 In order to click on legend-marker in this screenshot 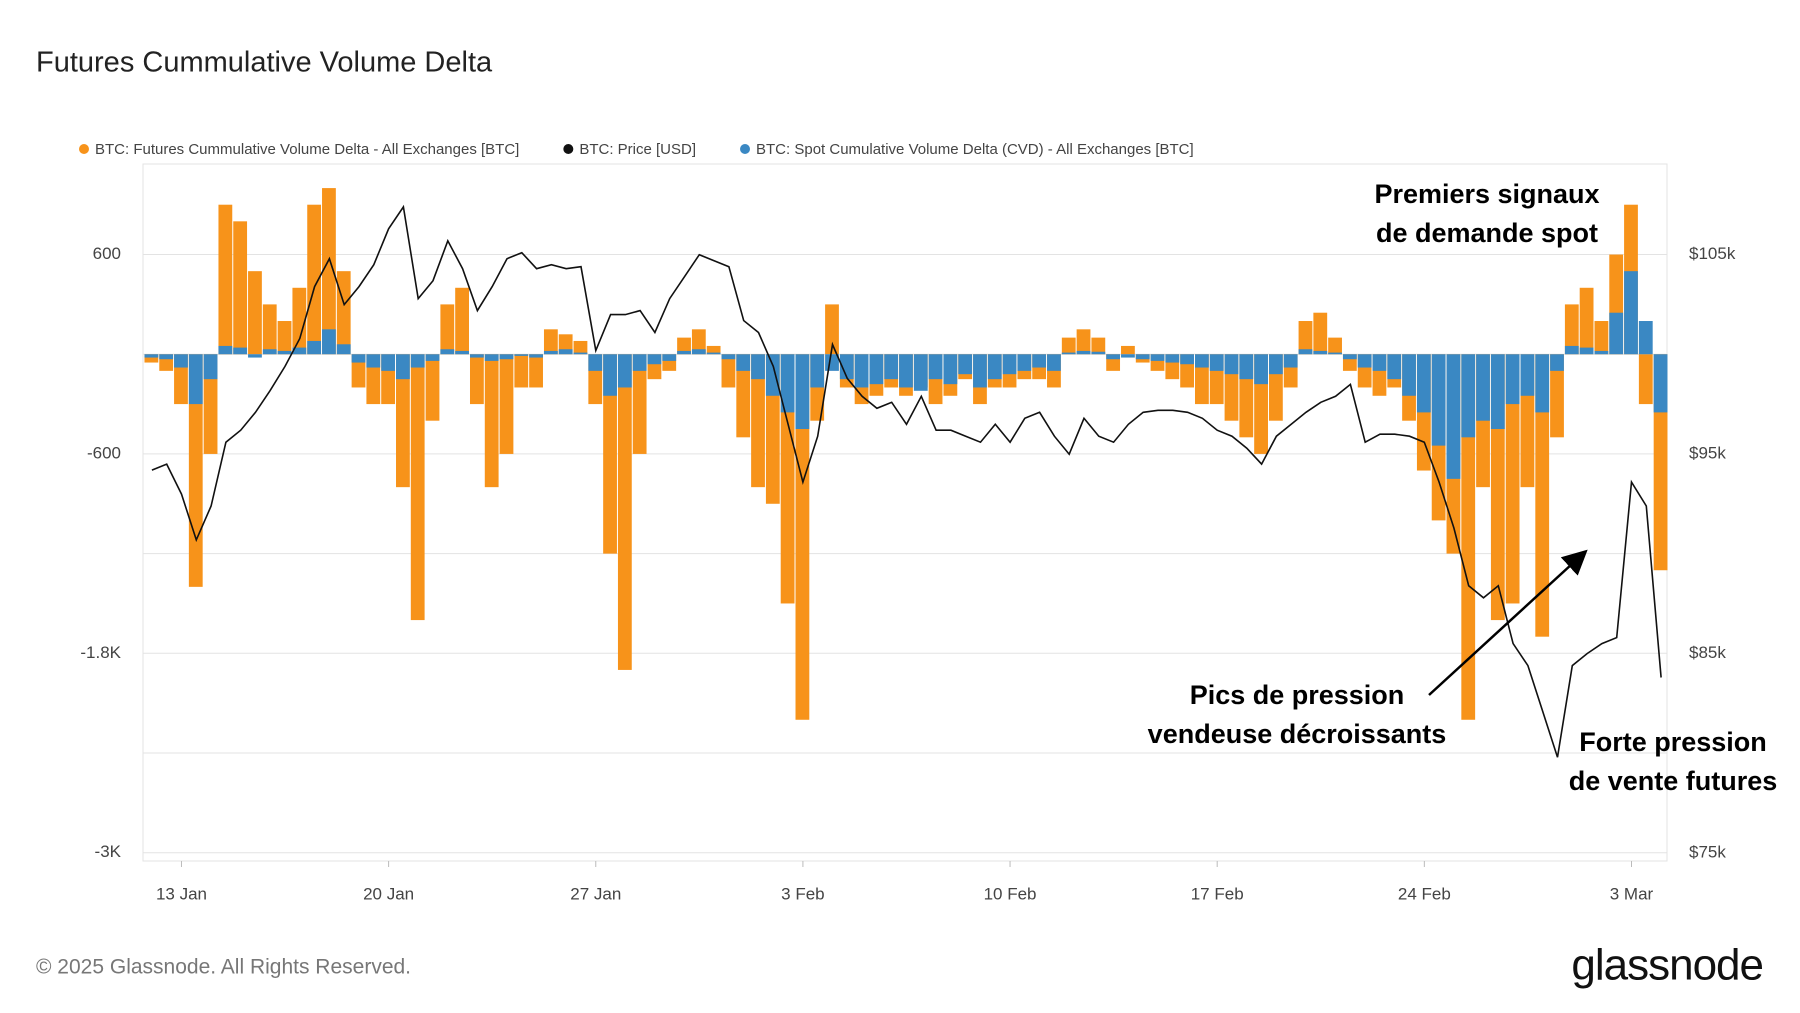, I will do `click(568, 149)`.